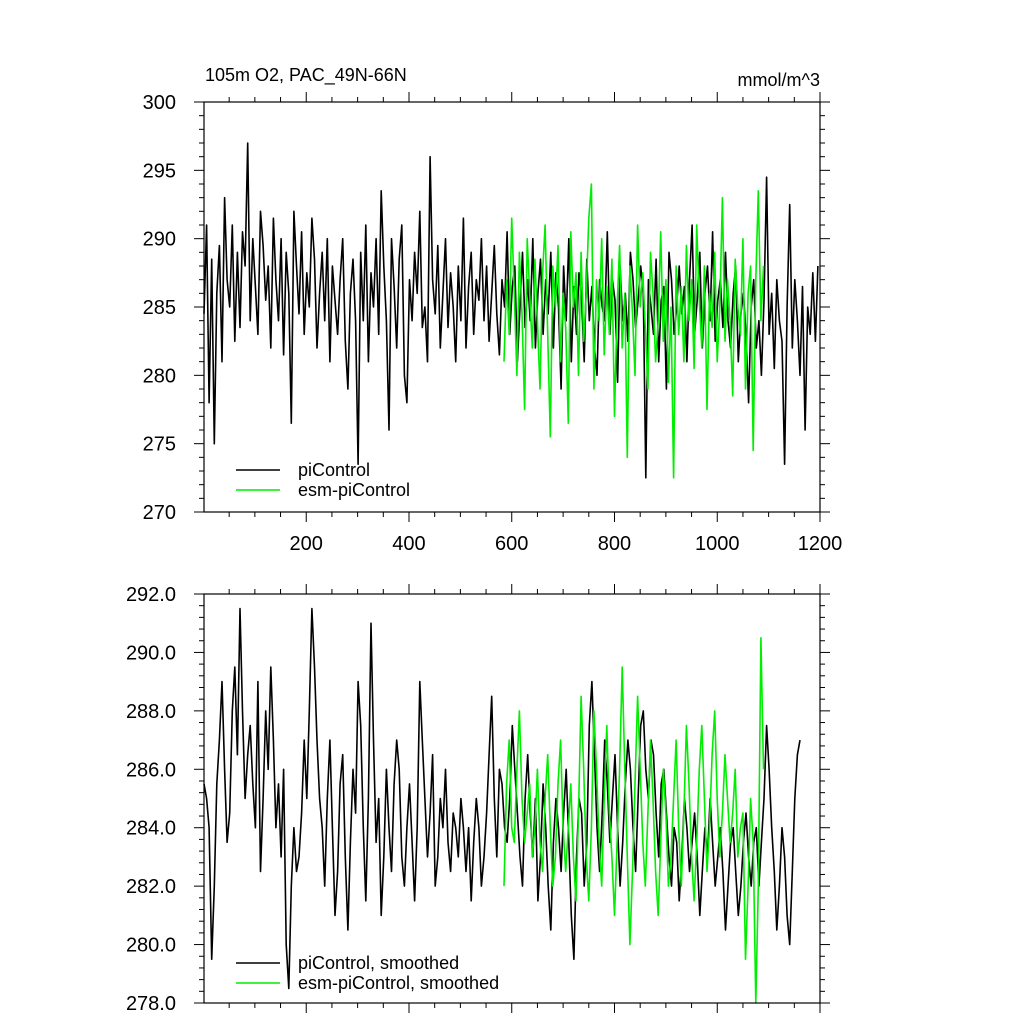  I want to click on y-tick-label: 278.0, so click(151, 1004).